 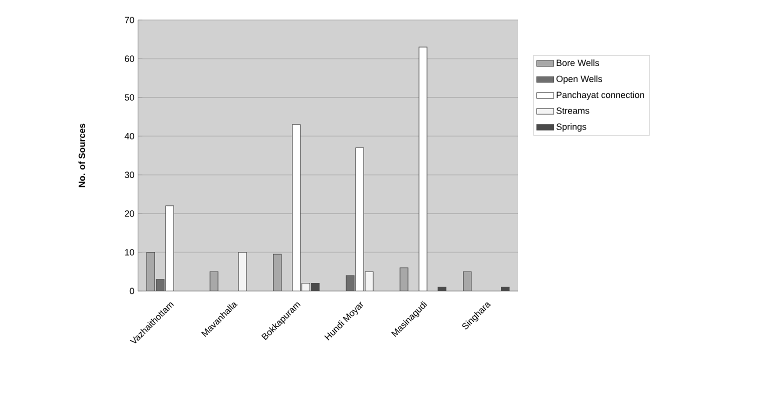 I want to click on legend-label: Springs, so click(x=571, y=127).